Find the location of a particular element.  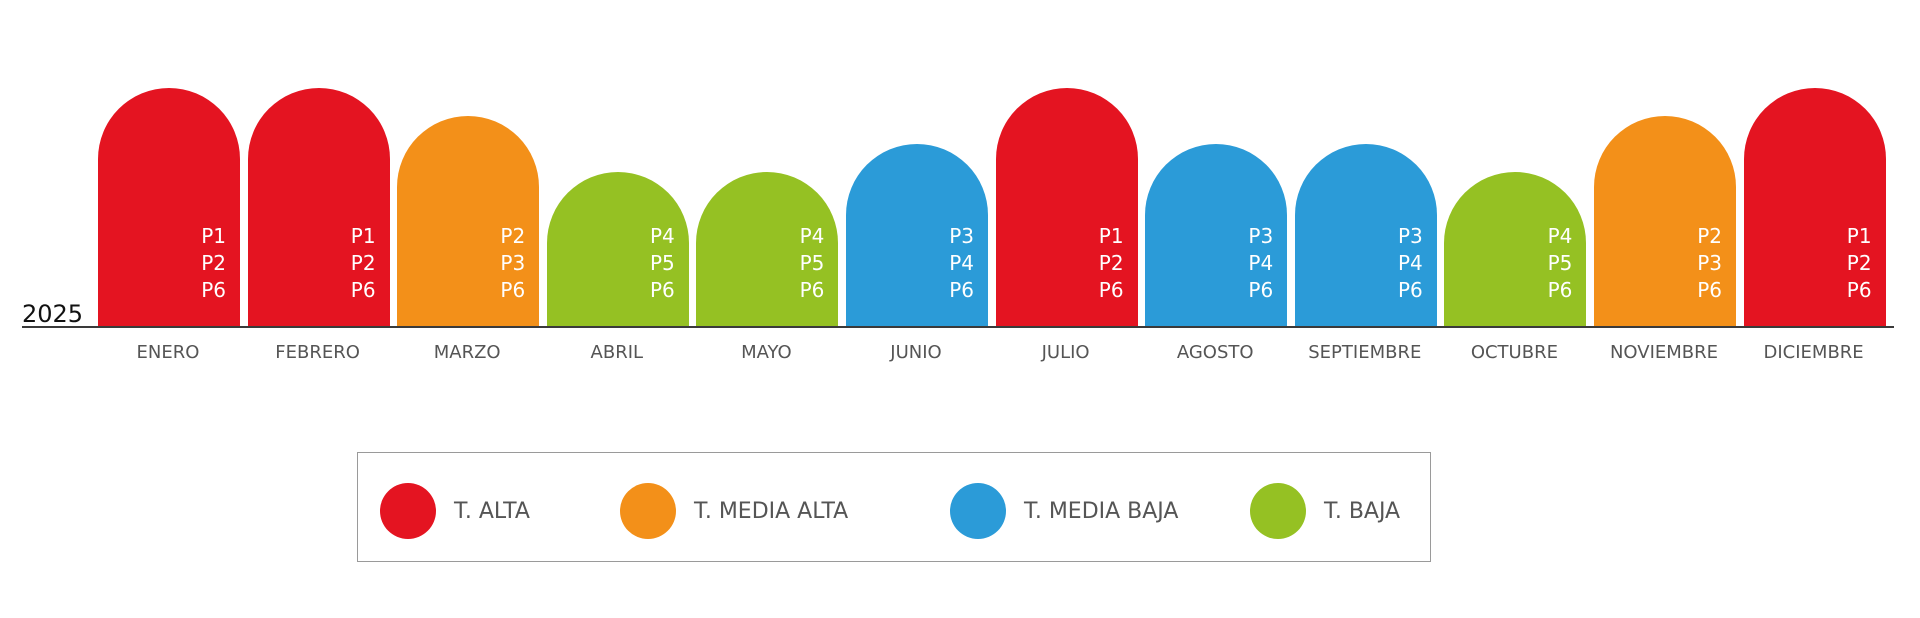

year-label: 2025 is located at coordinates (53, 314).